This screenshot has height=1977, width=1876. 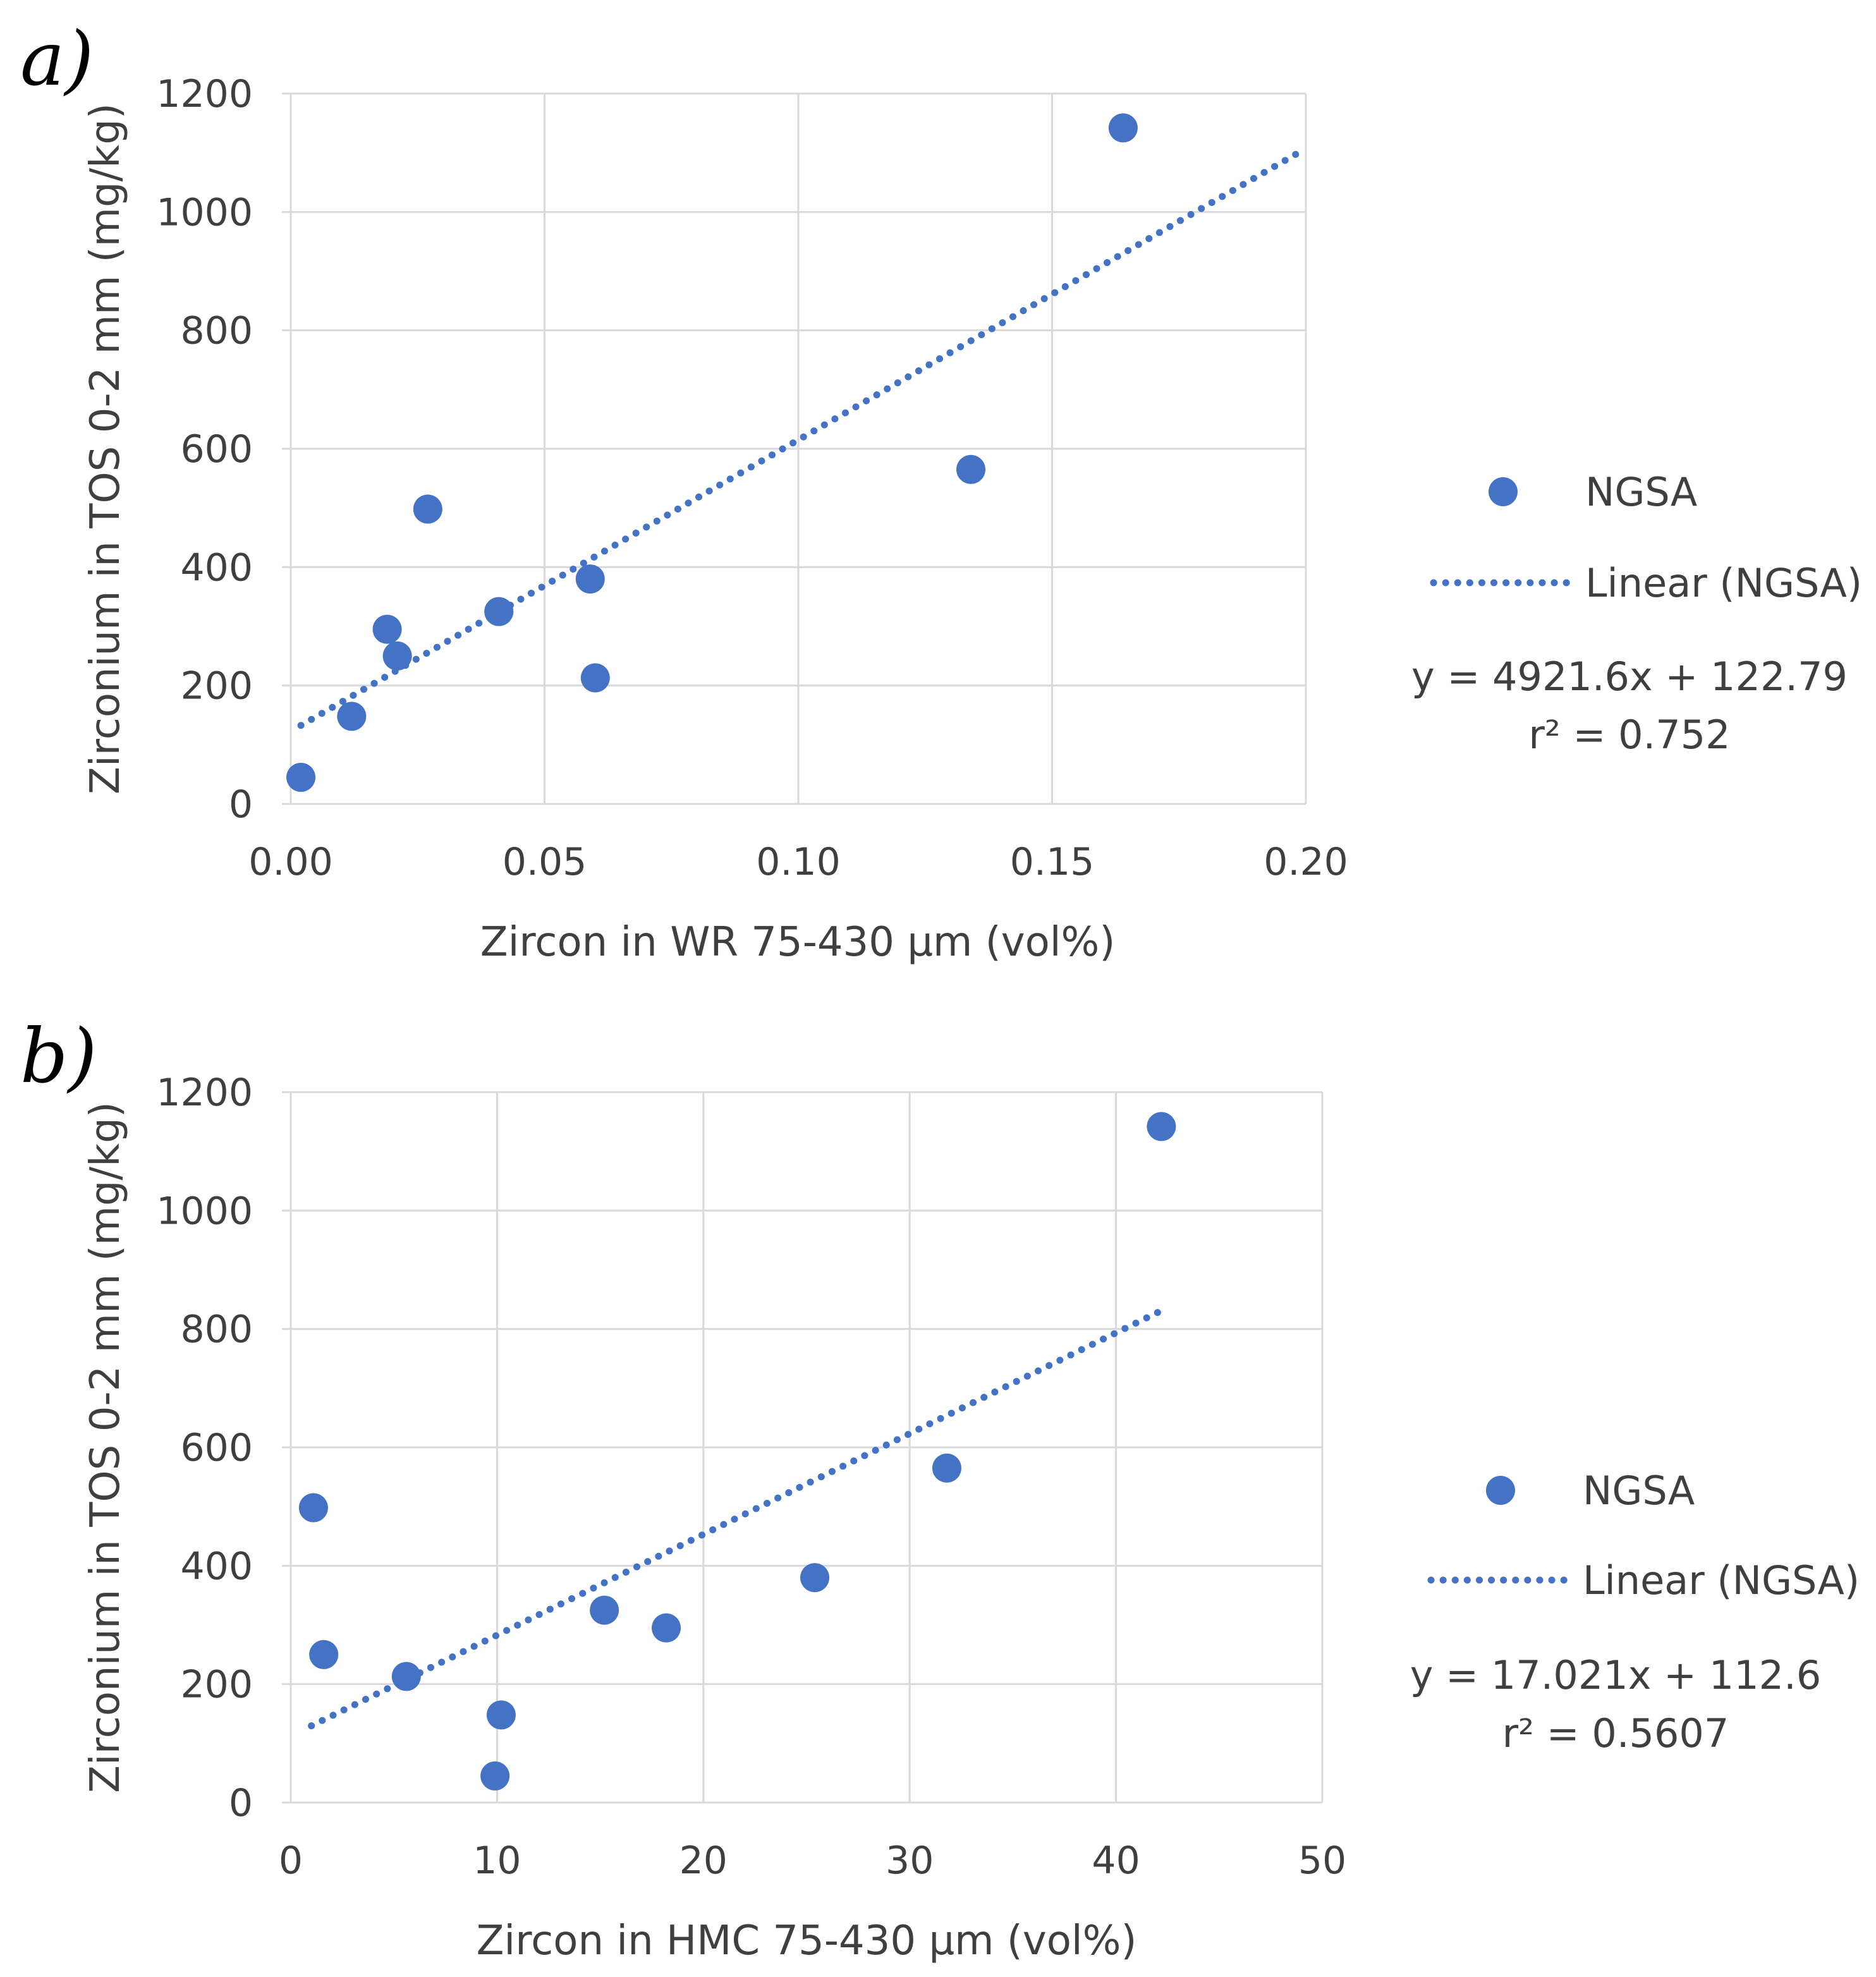 What do you see at coordinates (1629, 677) in the screenshot?
I see `trendline-equation-a: y = 4921.6x + 122.79` at bounding box center [1629, 677].